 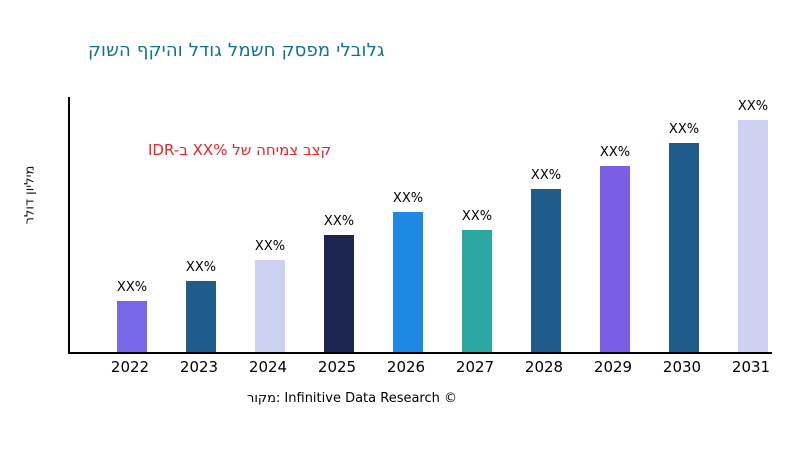 I want to click on bar-2025, so click(x=339, y=293).